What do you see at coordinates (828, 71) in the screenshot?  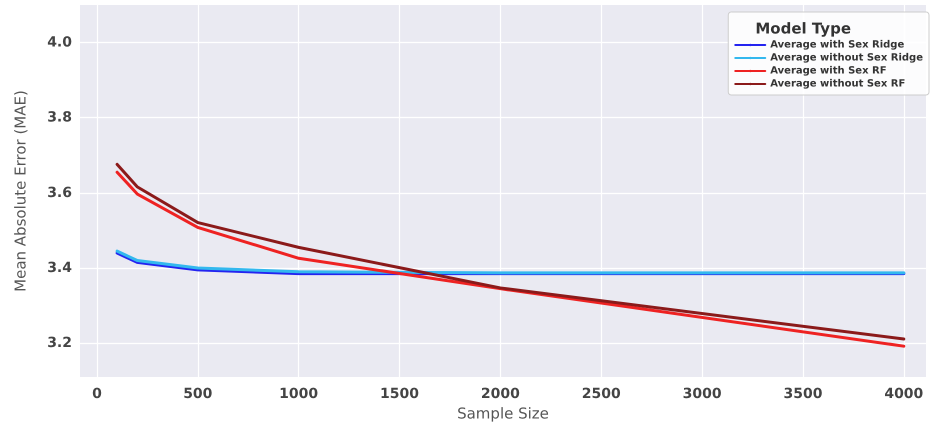 I see `legend-label: Average with Sex RF` at bounding box center [828, 71].